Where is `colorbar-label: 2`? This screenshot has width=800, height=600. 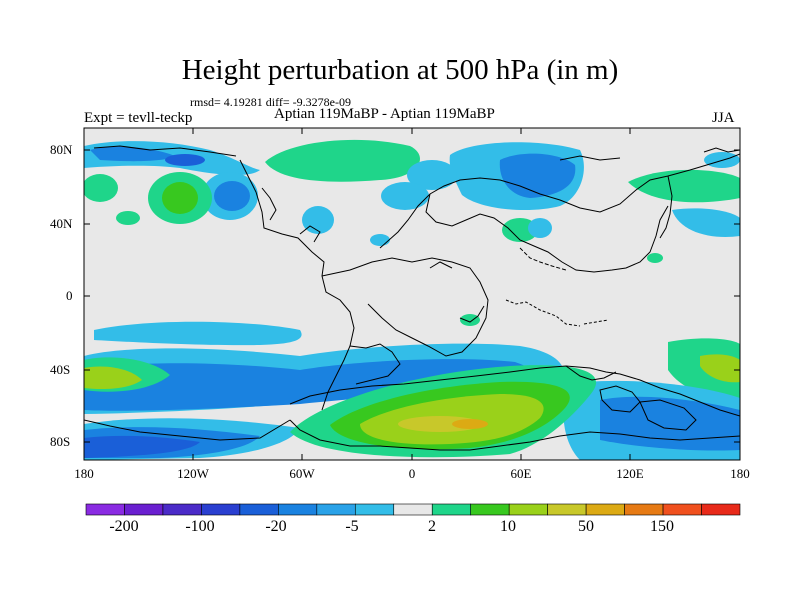
colorbar-label: 2 is located at coordinates (432, 526).